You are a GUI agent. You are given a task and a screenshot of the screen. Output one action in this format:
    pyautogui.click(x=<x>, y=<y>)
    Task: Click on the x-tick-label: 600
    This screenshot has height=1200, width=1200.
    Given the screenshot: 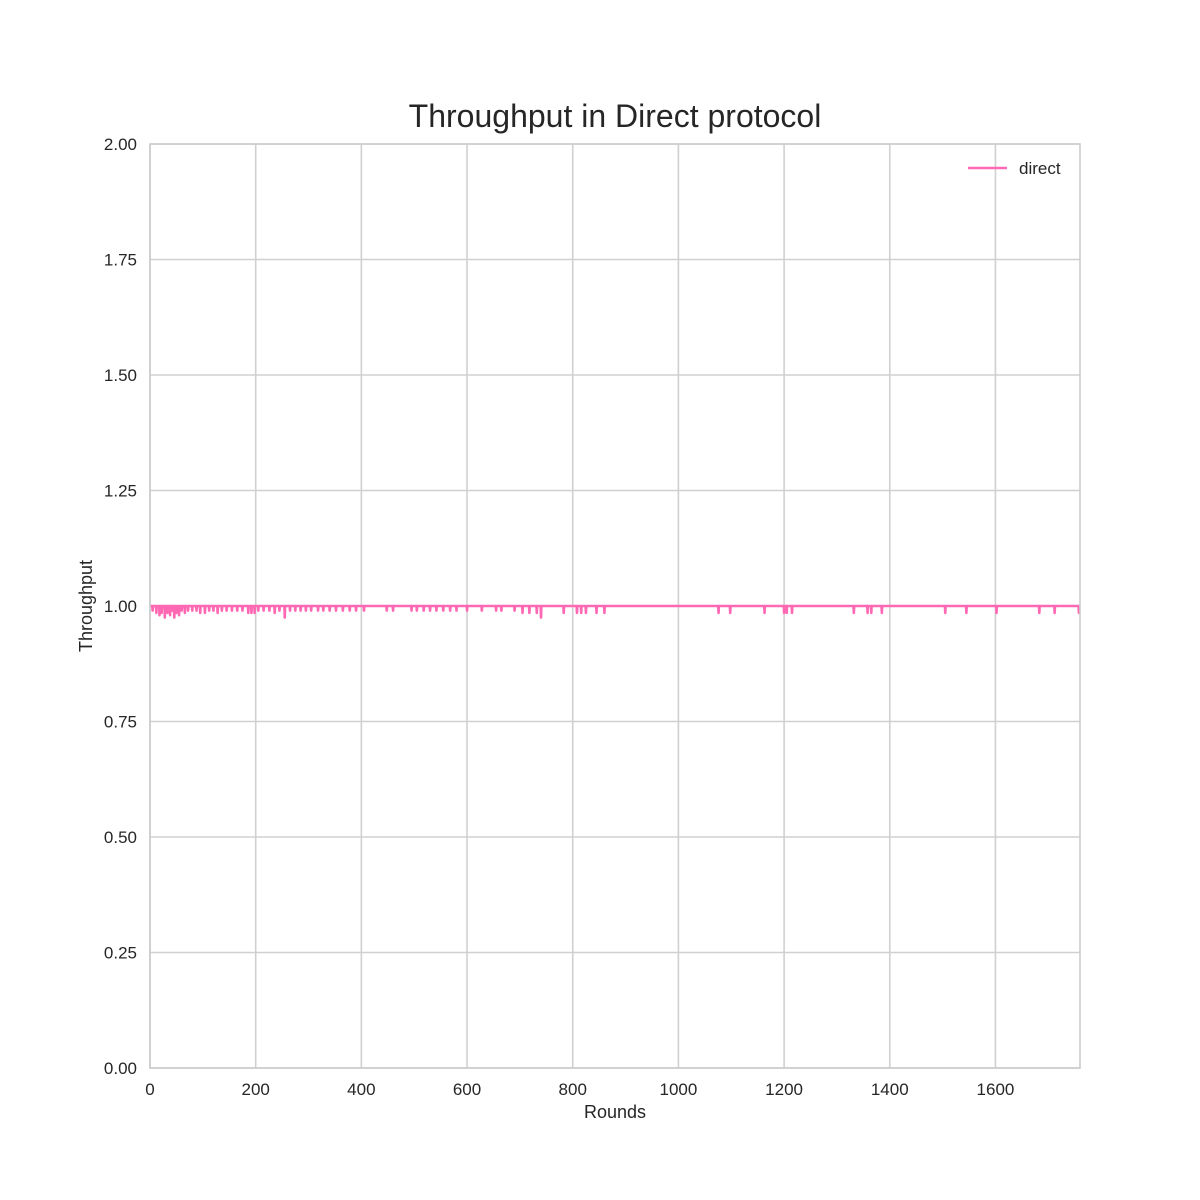 What is the action you would take?
    pyautogui.click(x=467, y=1089)
    